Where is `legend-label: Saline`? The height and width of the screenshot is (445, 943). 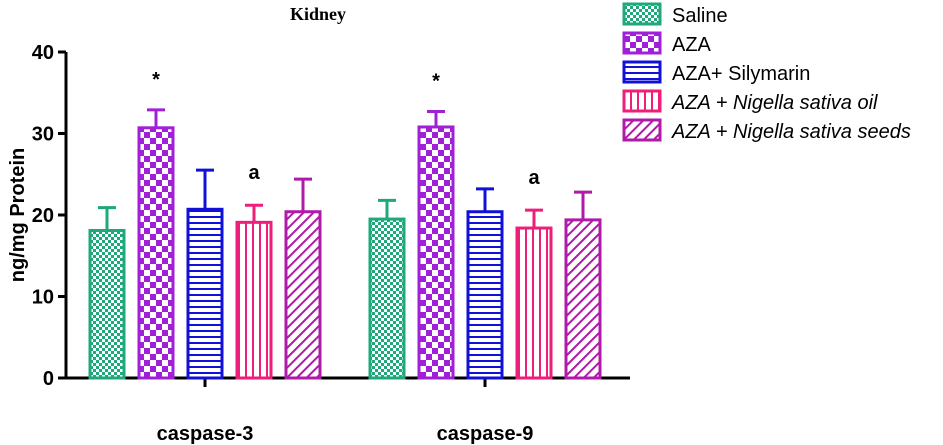 legend-label: Saline is located at coordinates (700, 16).